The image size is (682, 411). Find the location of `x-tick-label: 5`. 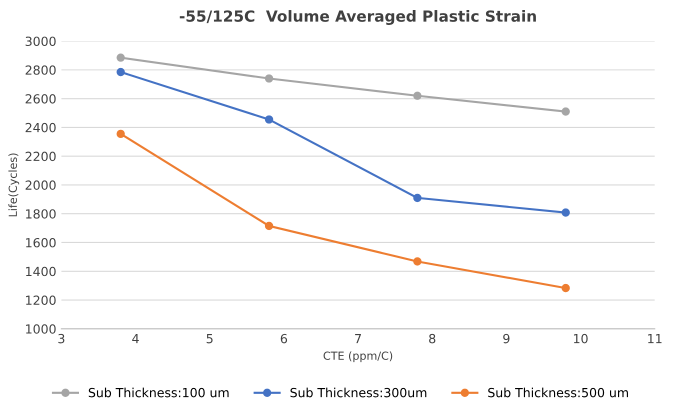

x-tick-label: 5 is located at coordinates (209, 339).